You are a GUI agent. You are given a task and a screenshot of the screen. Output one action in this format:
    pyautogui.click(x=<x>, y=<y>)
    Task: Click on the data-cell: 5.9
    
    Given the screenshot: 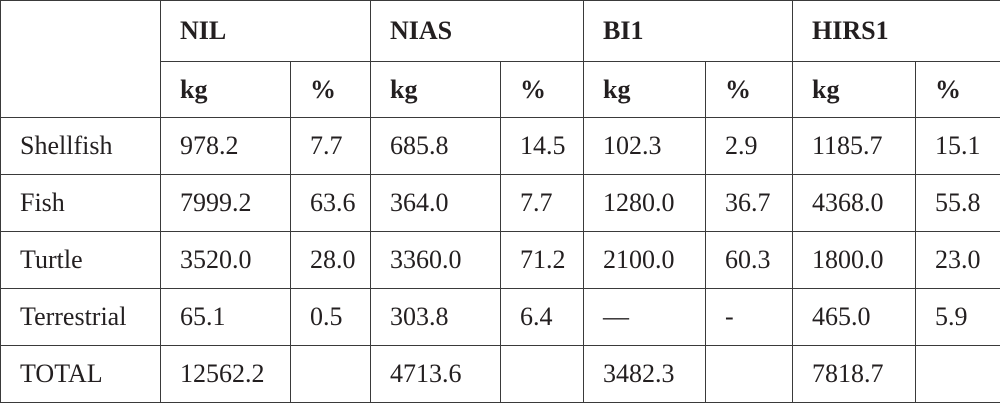 What is the action you would take?
    pyautogui.click(x=957, y=317)
    